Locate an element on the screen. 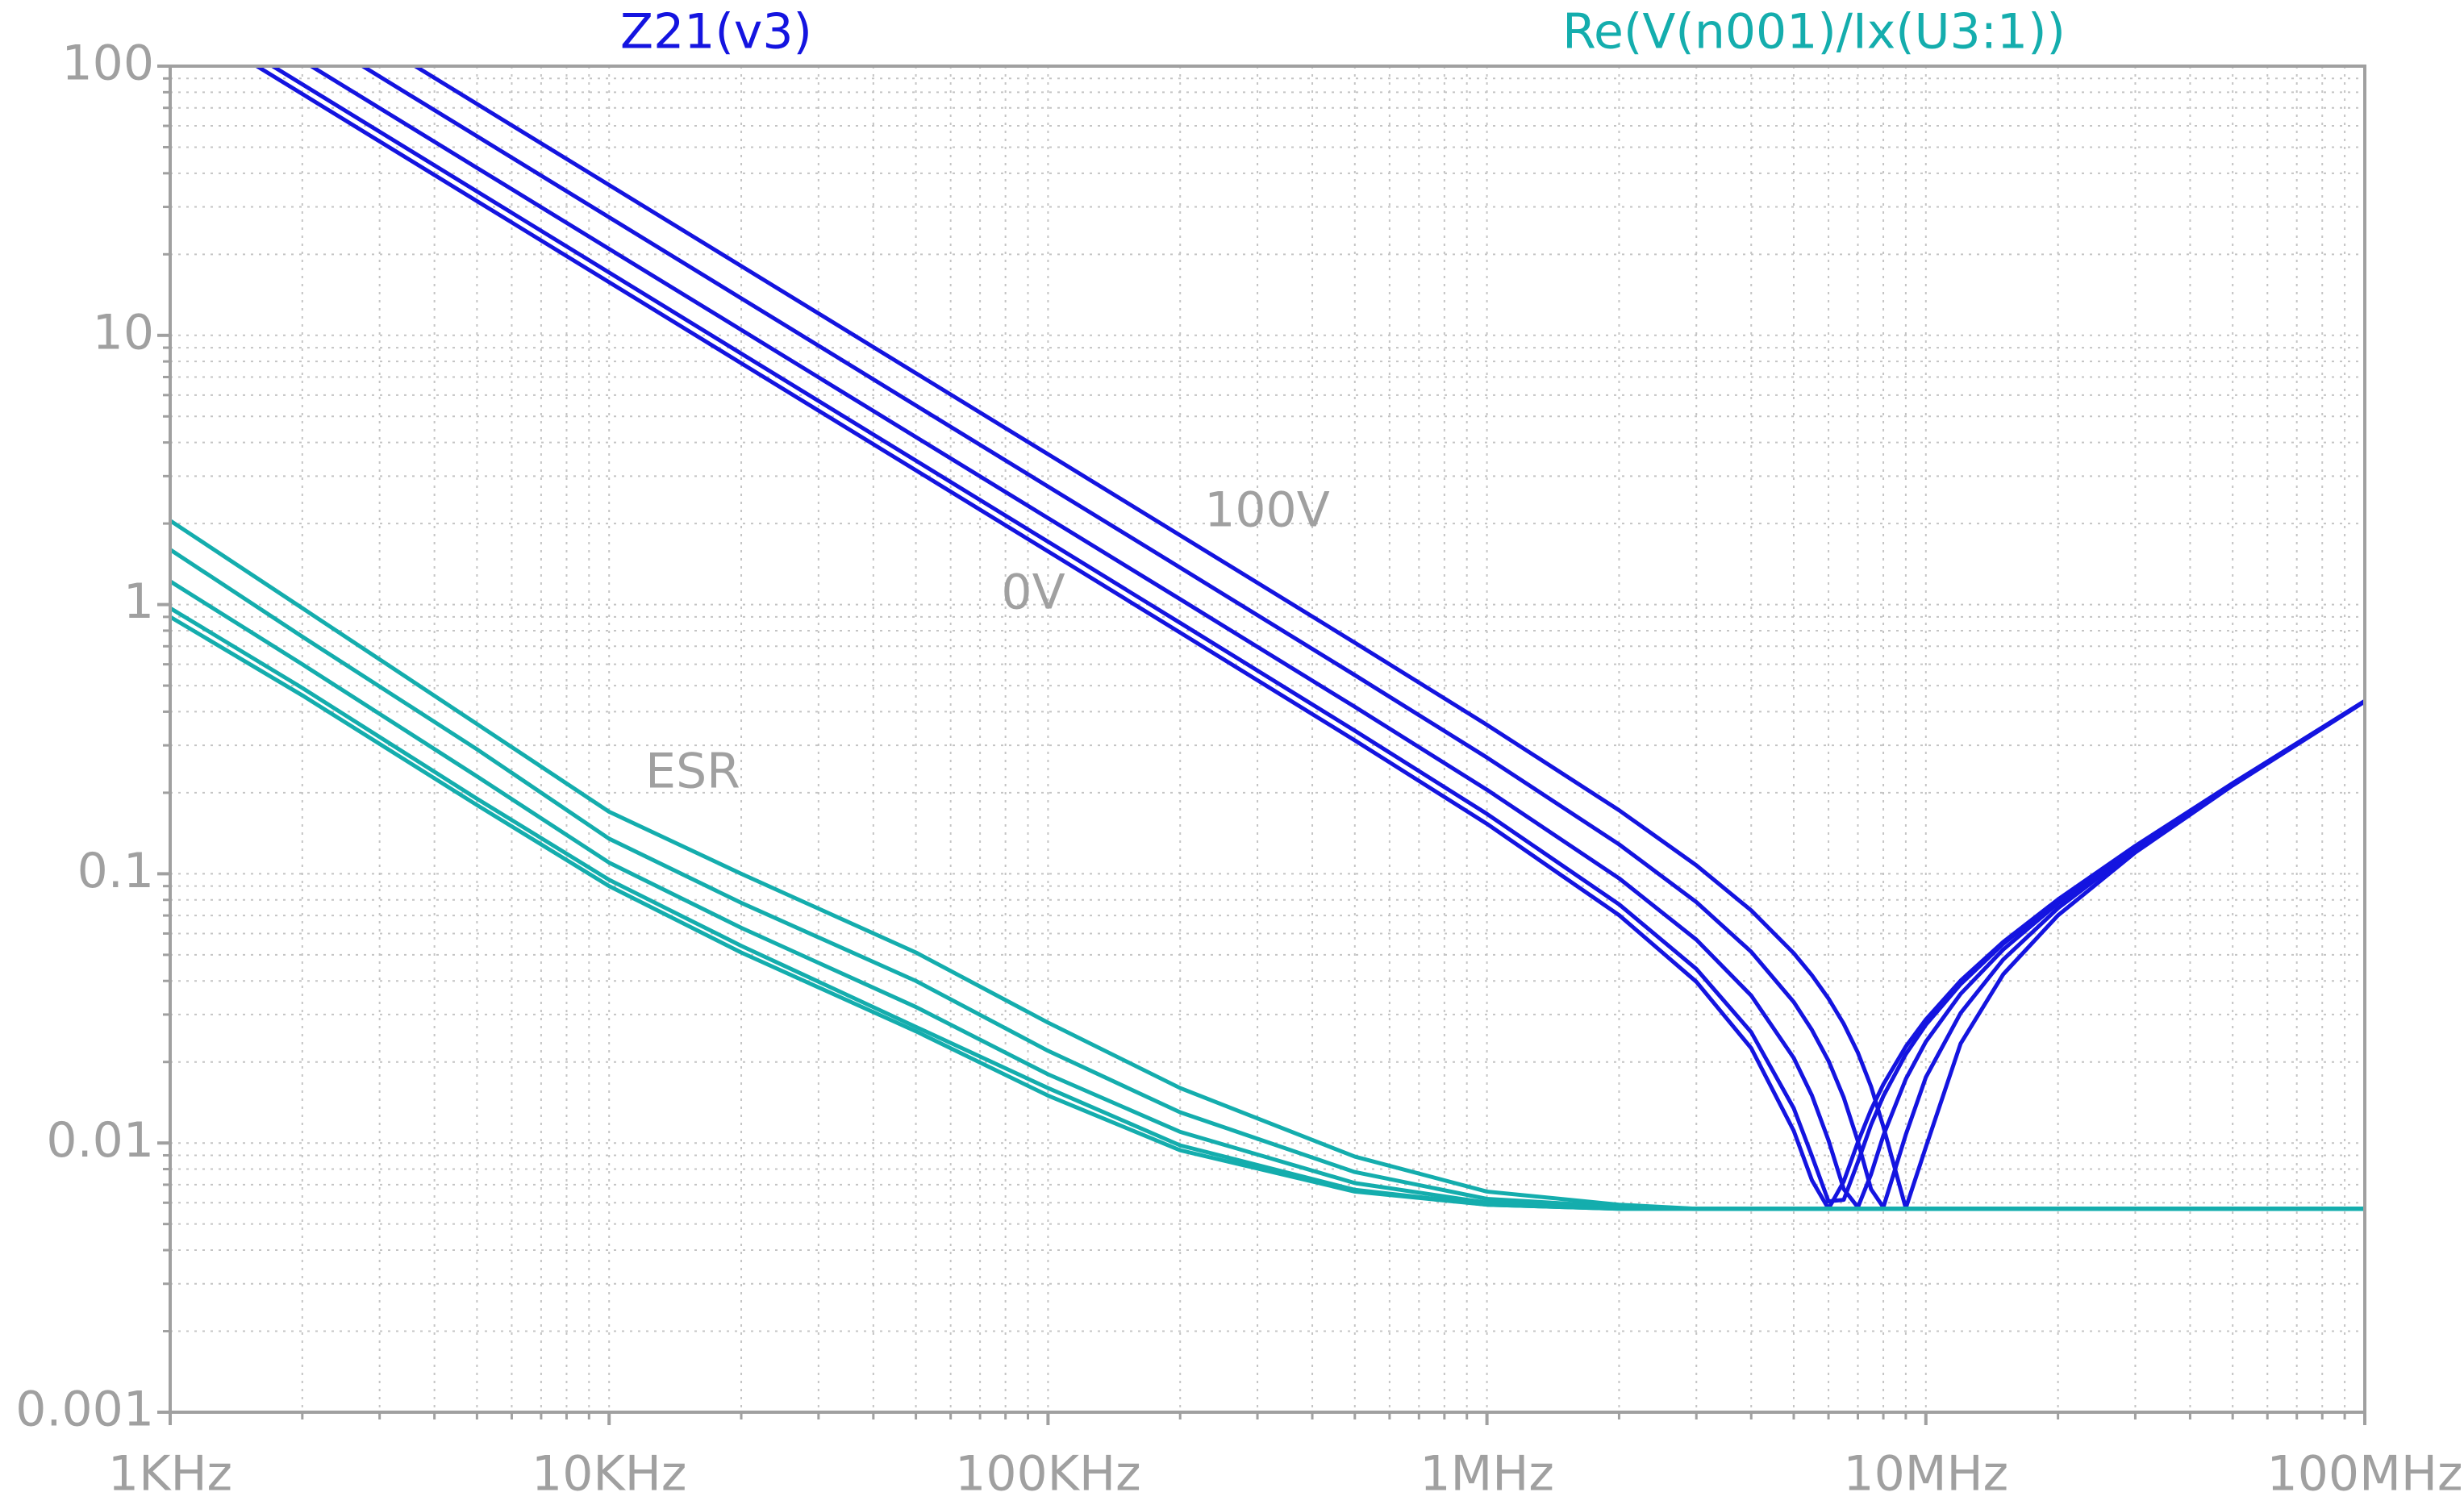 This screenshot has height=1509, width=2464. x-tick-label: 1MHz is located at coordinates (1487, 1474).